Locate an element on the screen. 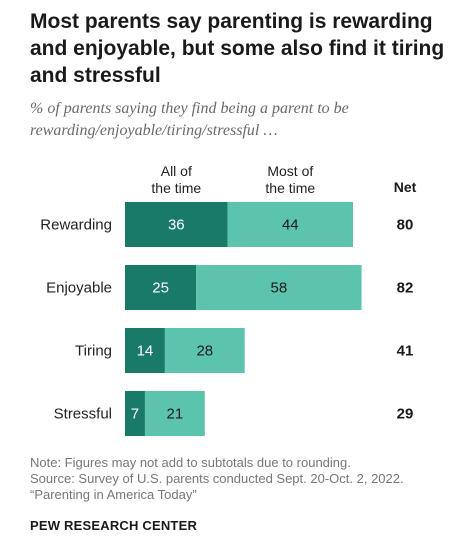  legend-label-0: All of the time is located at coordinates (176, 179).